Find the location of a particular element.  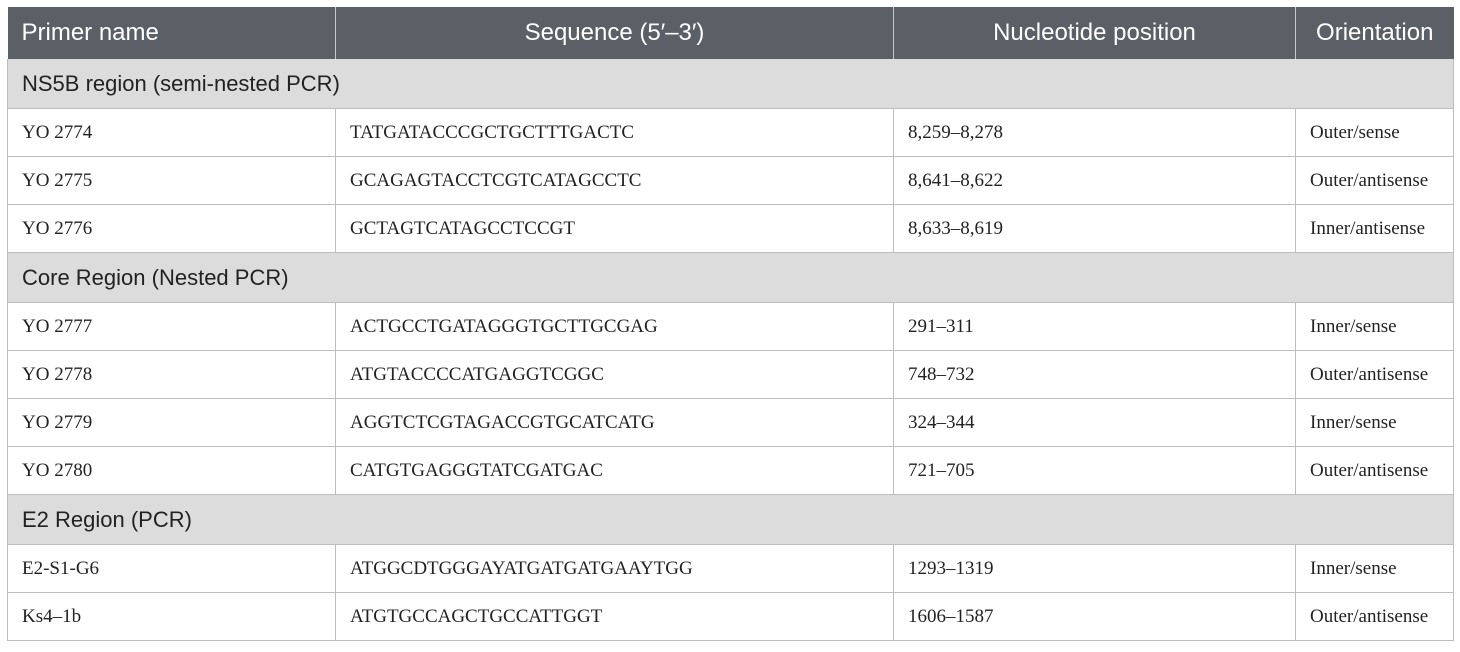

orientation-cell: Inner/antisense is located at coordinates (1374, 228).